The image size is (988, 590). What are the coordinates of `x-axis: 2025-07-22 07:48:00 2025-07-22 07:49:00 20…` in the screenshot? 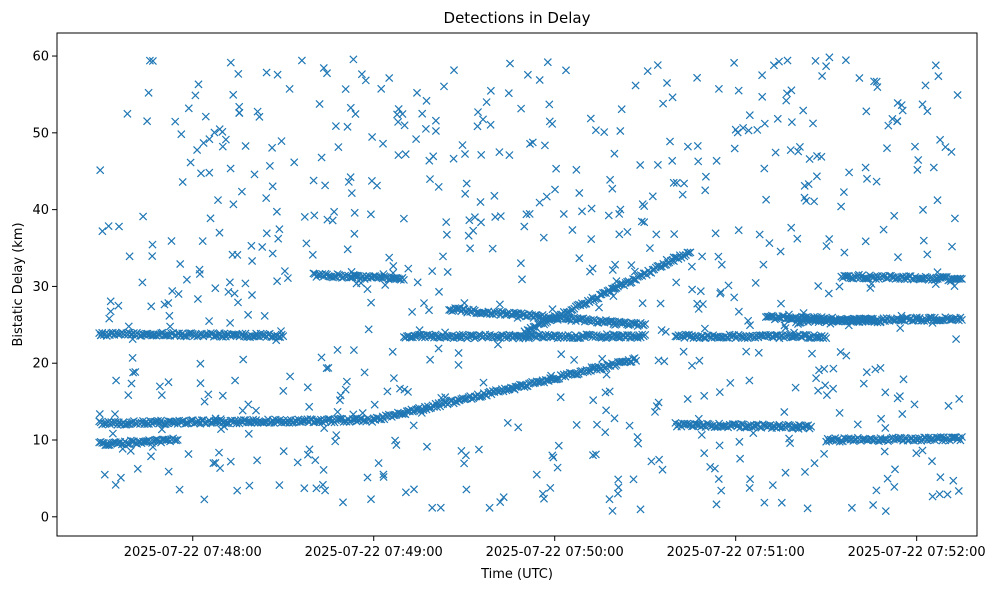 It's located at (555, 548).